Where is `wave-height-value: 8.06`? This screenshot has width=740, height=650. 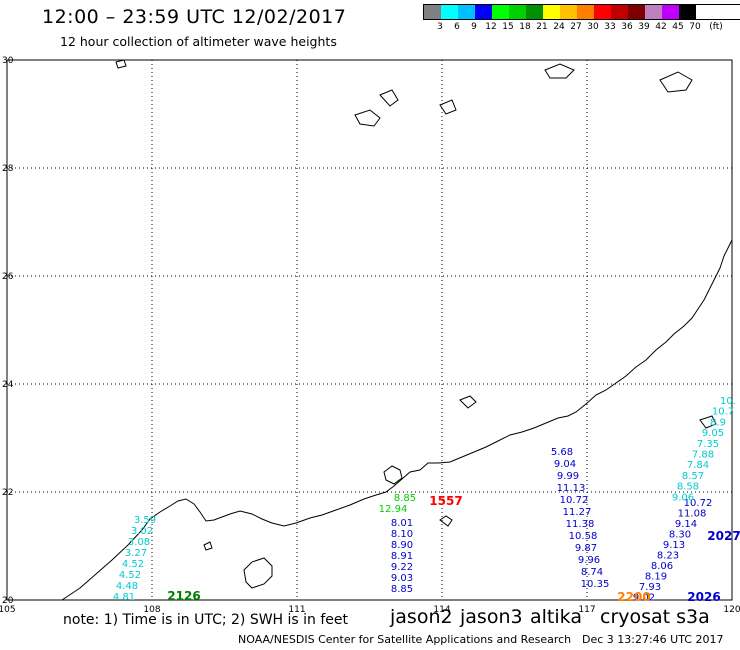 wave-height-value: 8.06 is located at coordinates (662, 566).